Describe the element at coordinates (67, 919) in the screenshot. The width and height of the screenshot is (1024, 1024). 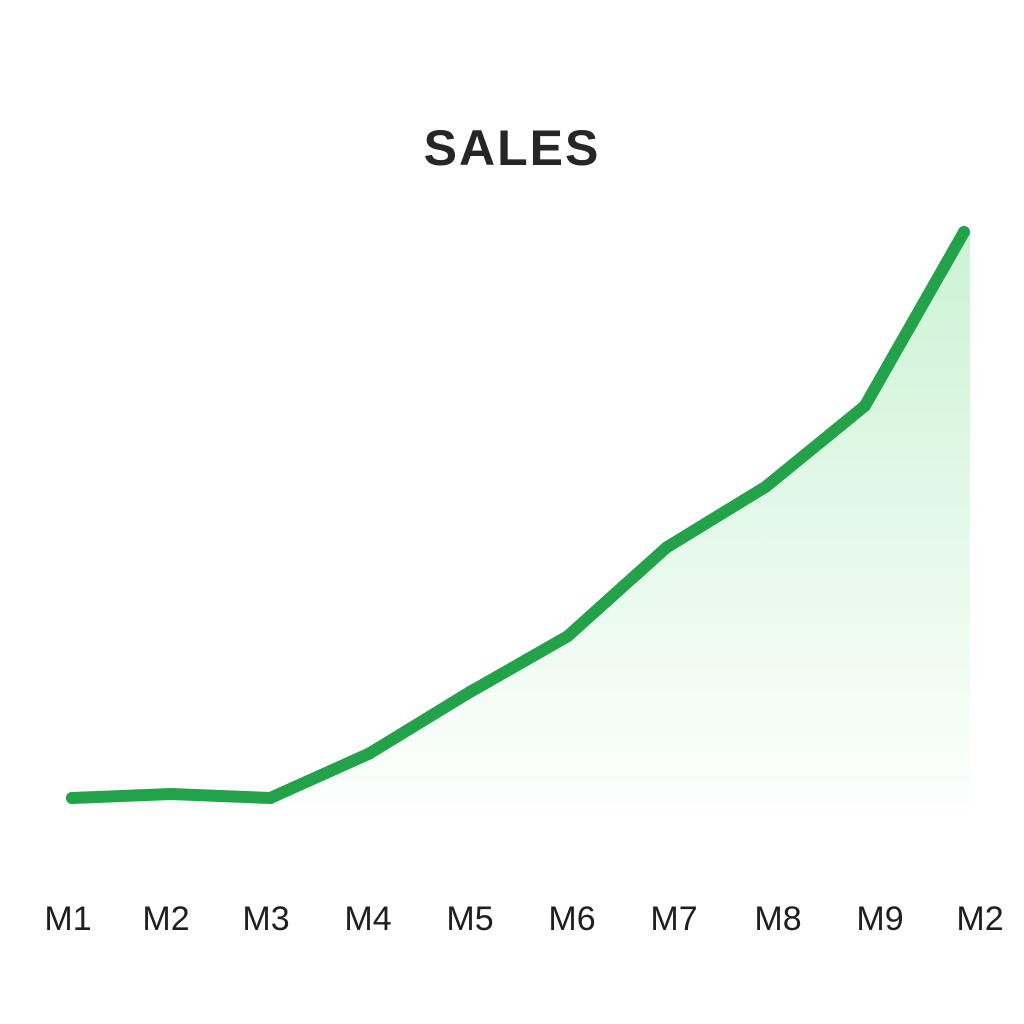
I see `x-tick-label-1: M1` at that location.